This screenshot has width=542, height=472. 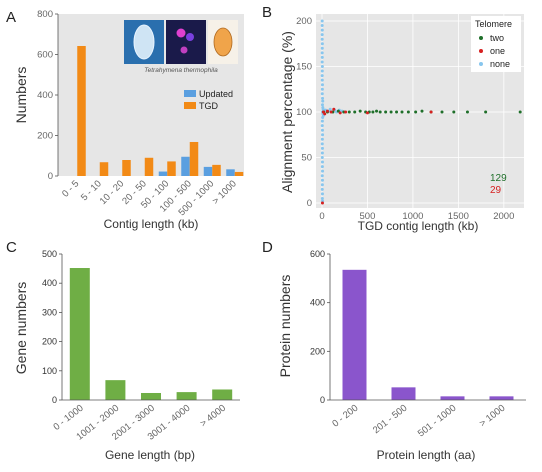 I want to click on panel-a-y-ticks: 0 200 400 600 800, so click(x=48, y=95).